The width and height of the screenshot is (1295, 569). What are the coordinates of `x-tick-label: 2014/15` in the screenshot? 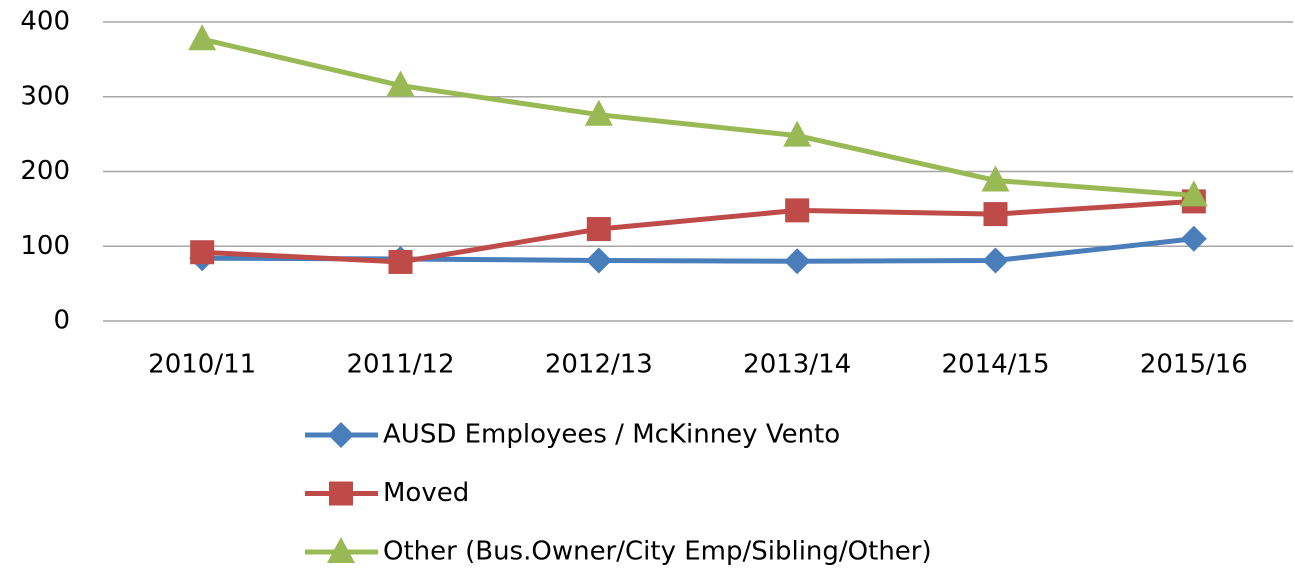 It's located at (995, 365).